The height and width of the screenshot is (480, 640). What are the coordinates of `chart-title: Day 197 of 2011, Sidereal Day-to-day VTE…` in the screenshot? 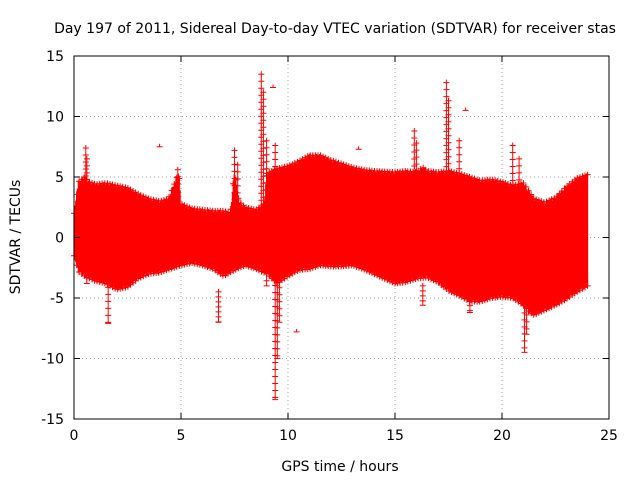 It's located at (335, 29).